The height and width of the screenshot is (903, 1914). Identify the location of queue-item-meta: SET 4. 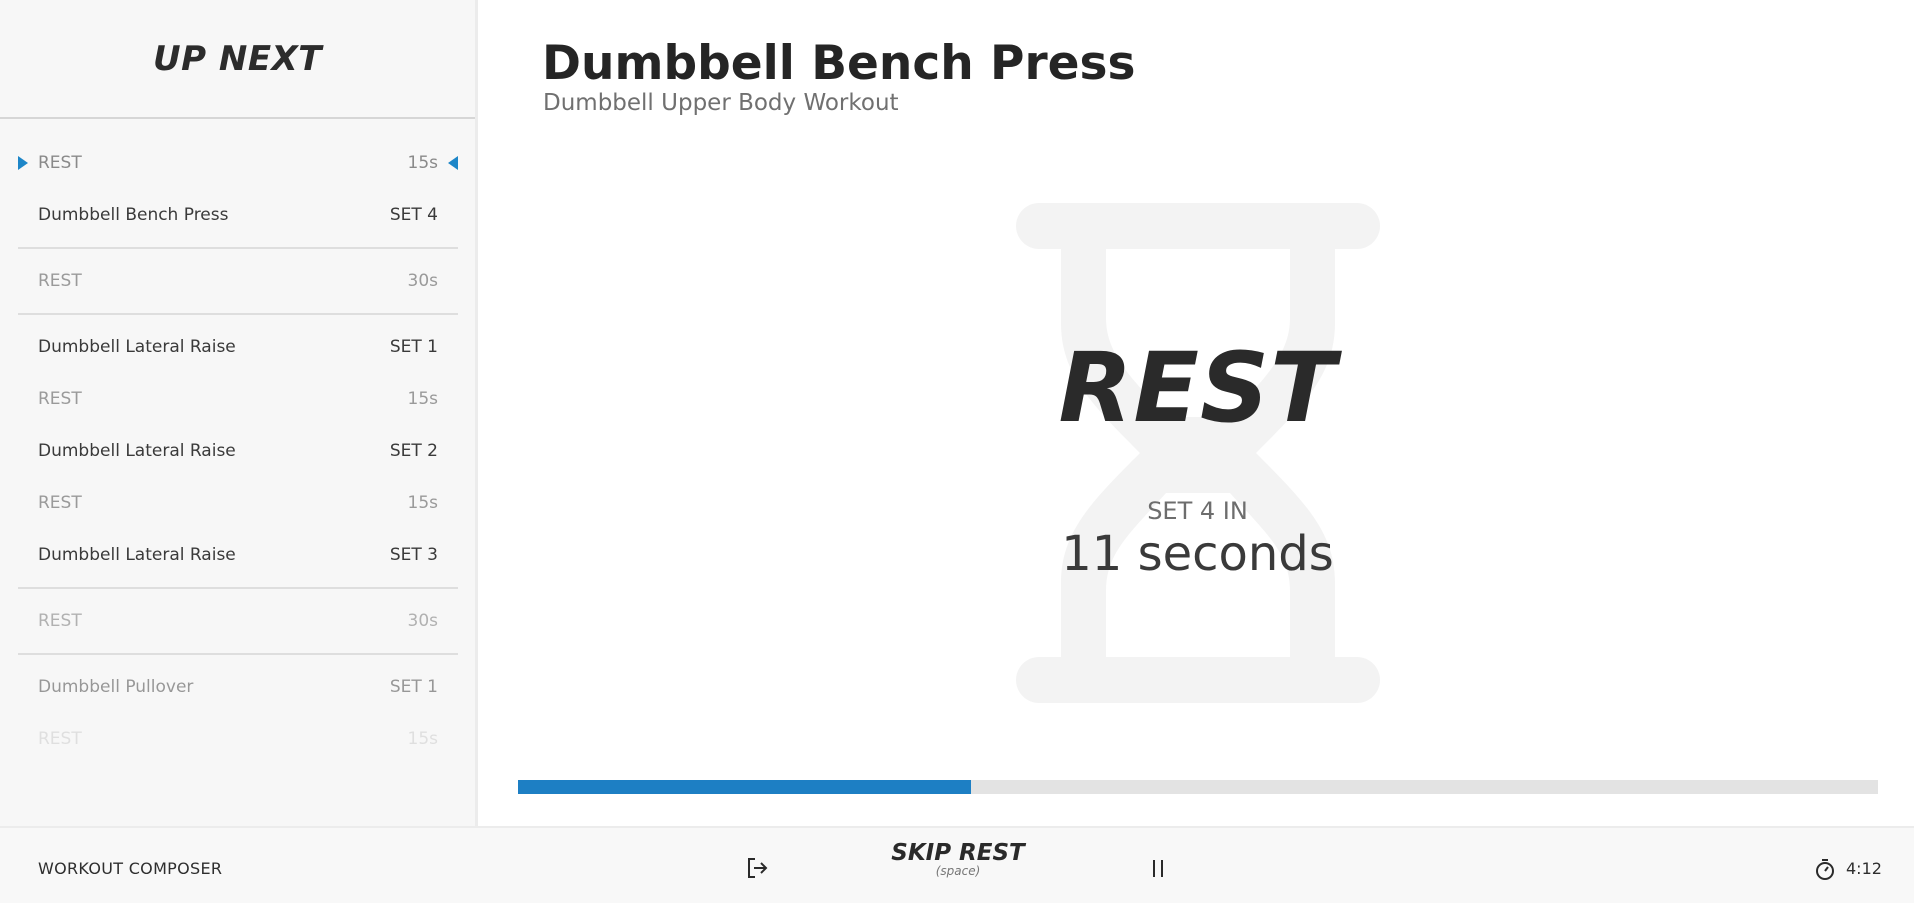
(413, 215).